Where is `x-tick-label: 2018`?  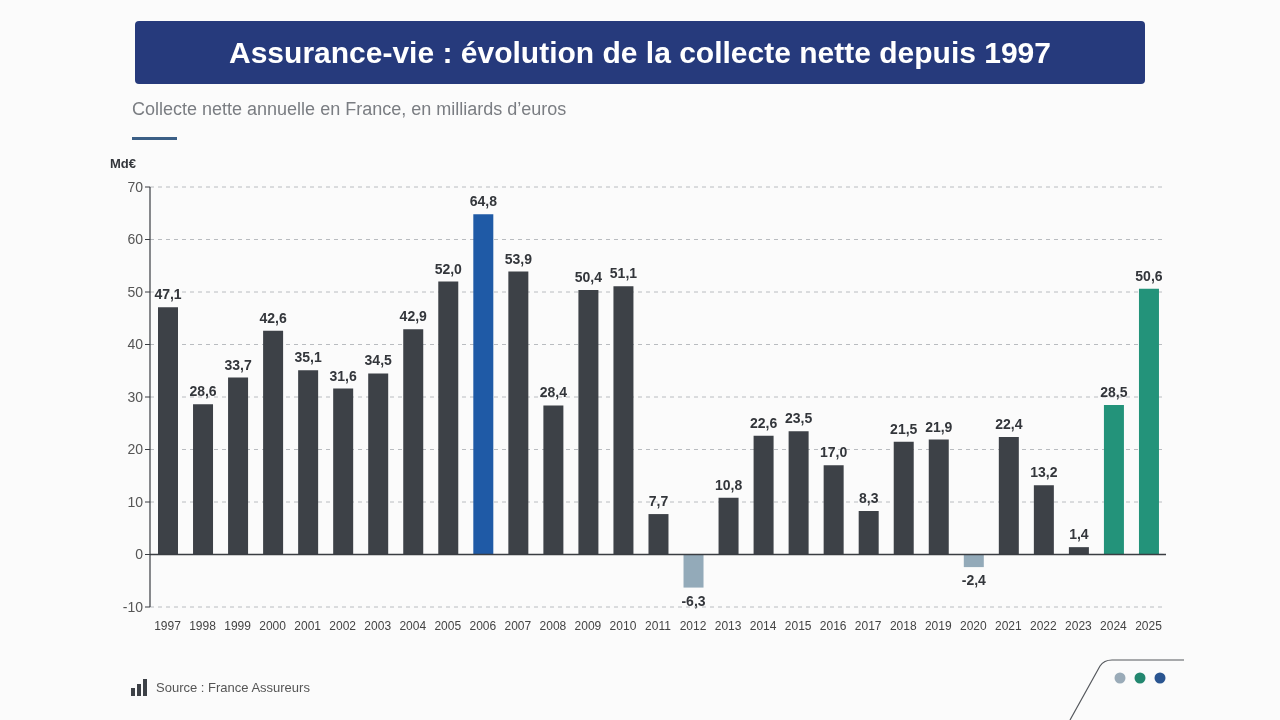
x-tick-label: 2018 is located at coordinates (903, 625).